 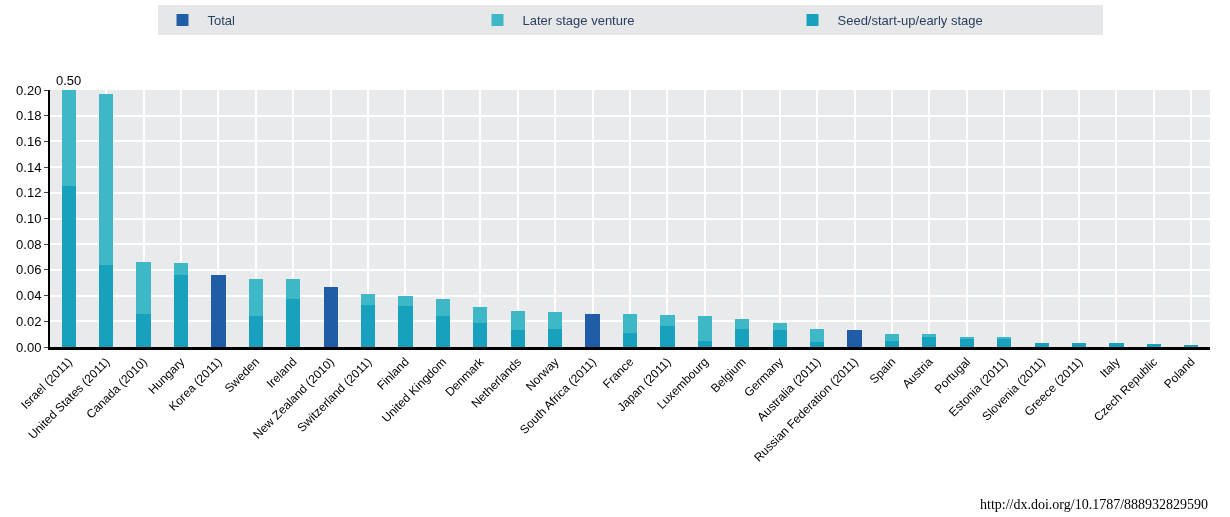 What do you see at coordinates (29, 321) in the screenshot?
I see `y-tick-label: 0.02` at bounding box center [29, 321].